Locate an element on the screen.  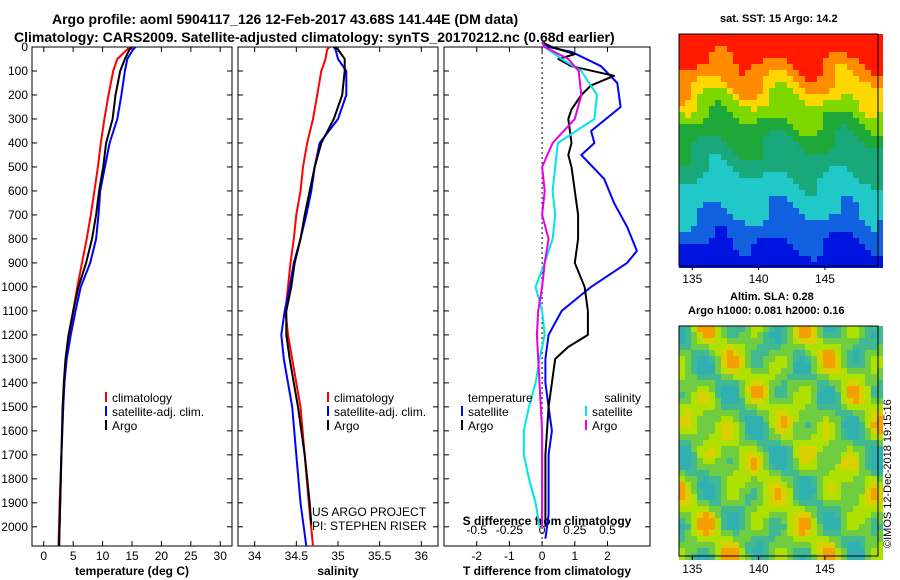
x-tick-label: 0 is located at coordinates (542, 556).